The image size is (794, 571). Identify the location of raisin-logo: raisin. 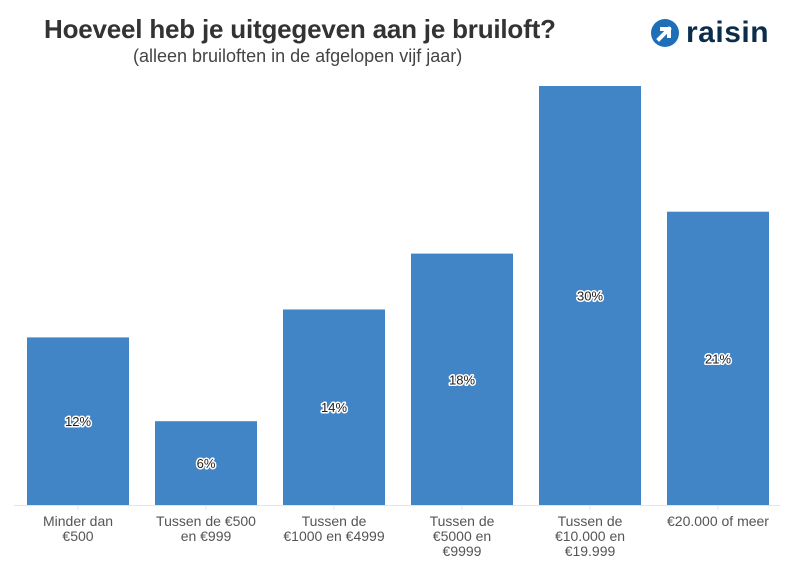
(709, 33).